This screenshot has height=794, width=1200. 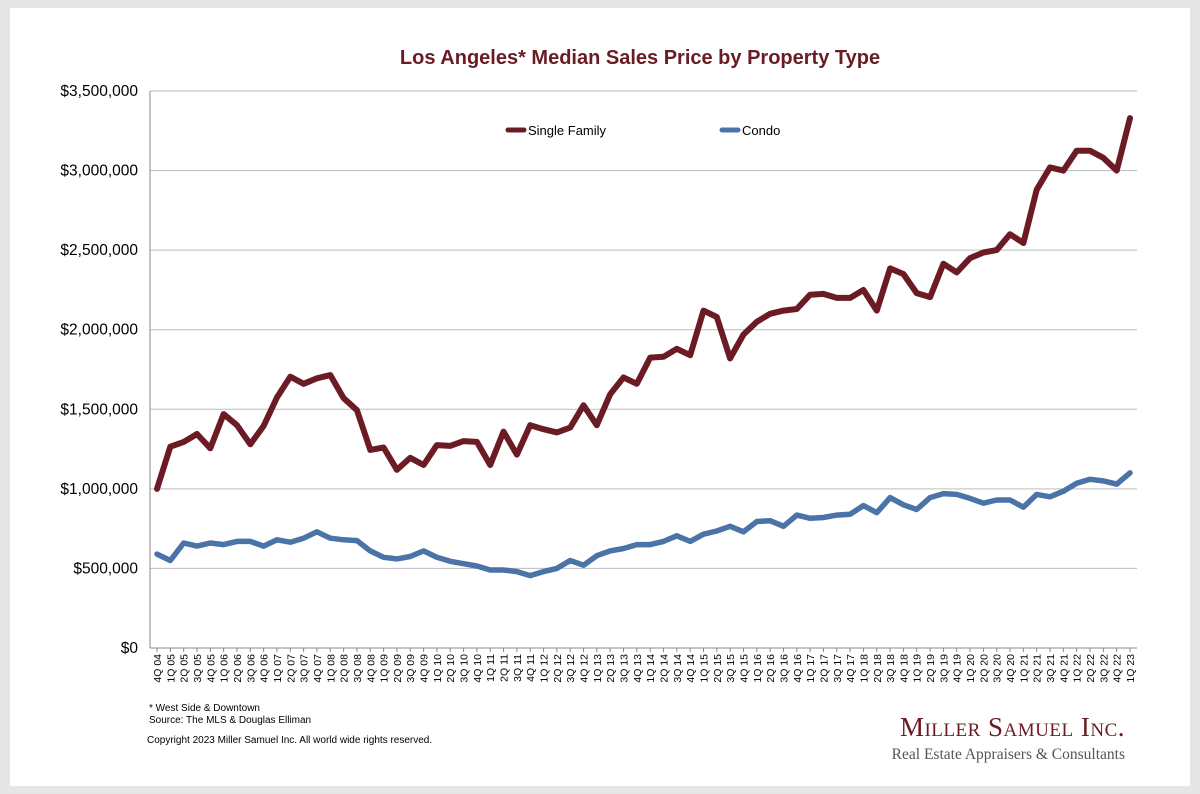 What do you see at coordinates (678, 668) in the screenshot?
I see `x-tick-label: 3Q 14` at bounding box center [678, 668].